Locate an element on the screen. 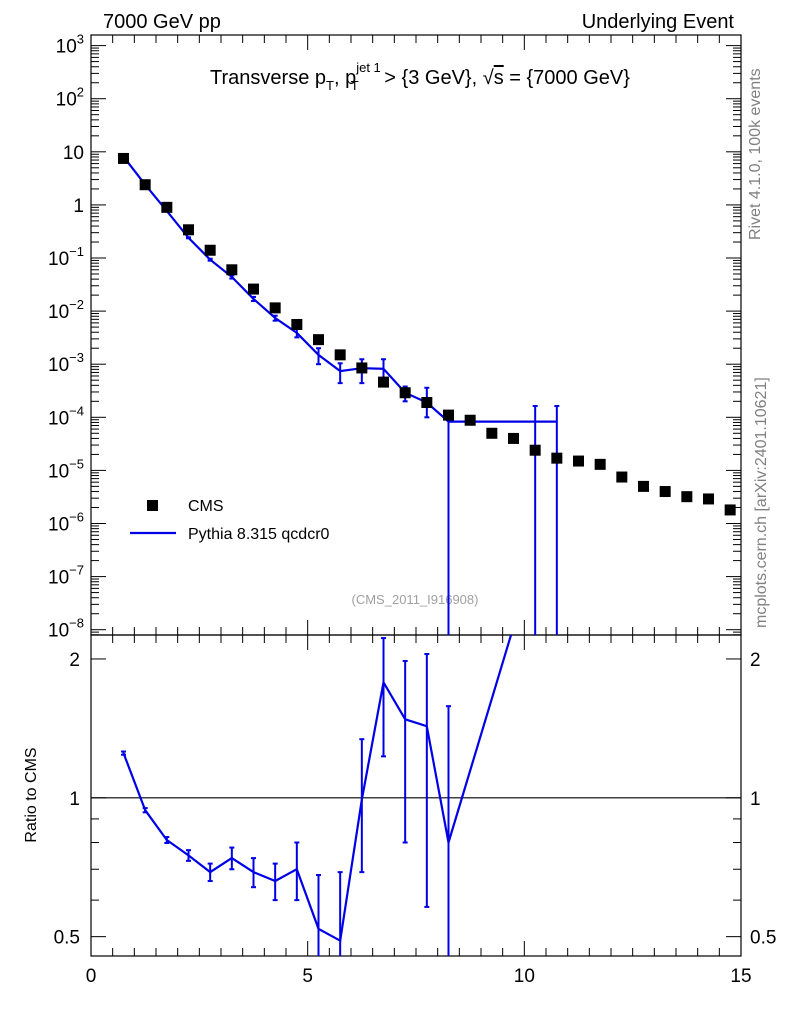 The width and height of the screenshot is (786, 1024). ratio-y-tick-label-right: 2 is located at coordinates (755, 660).